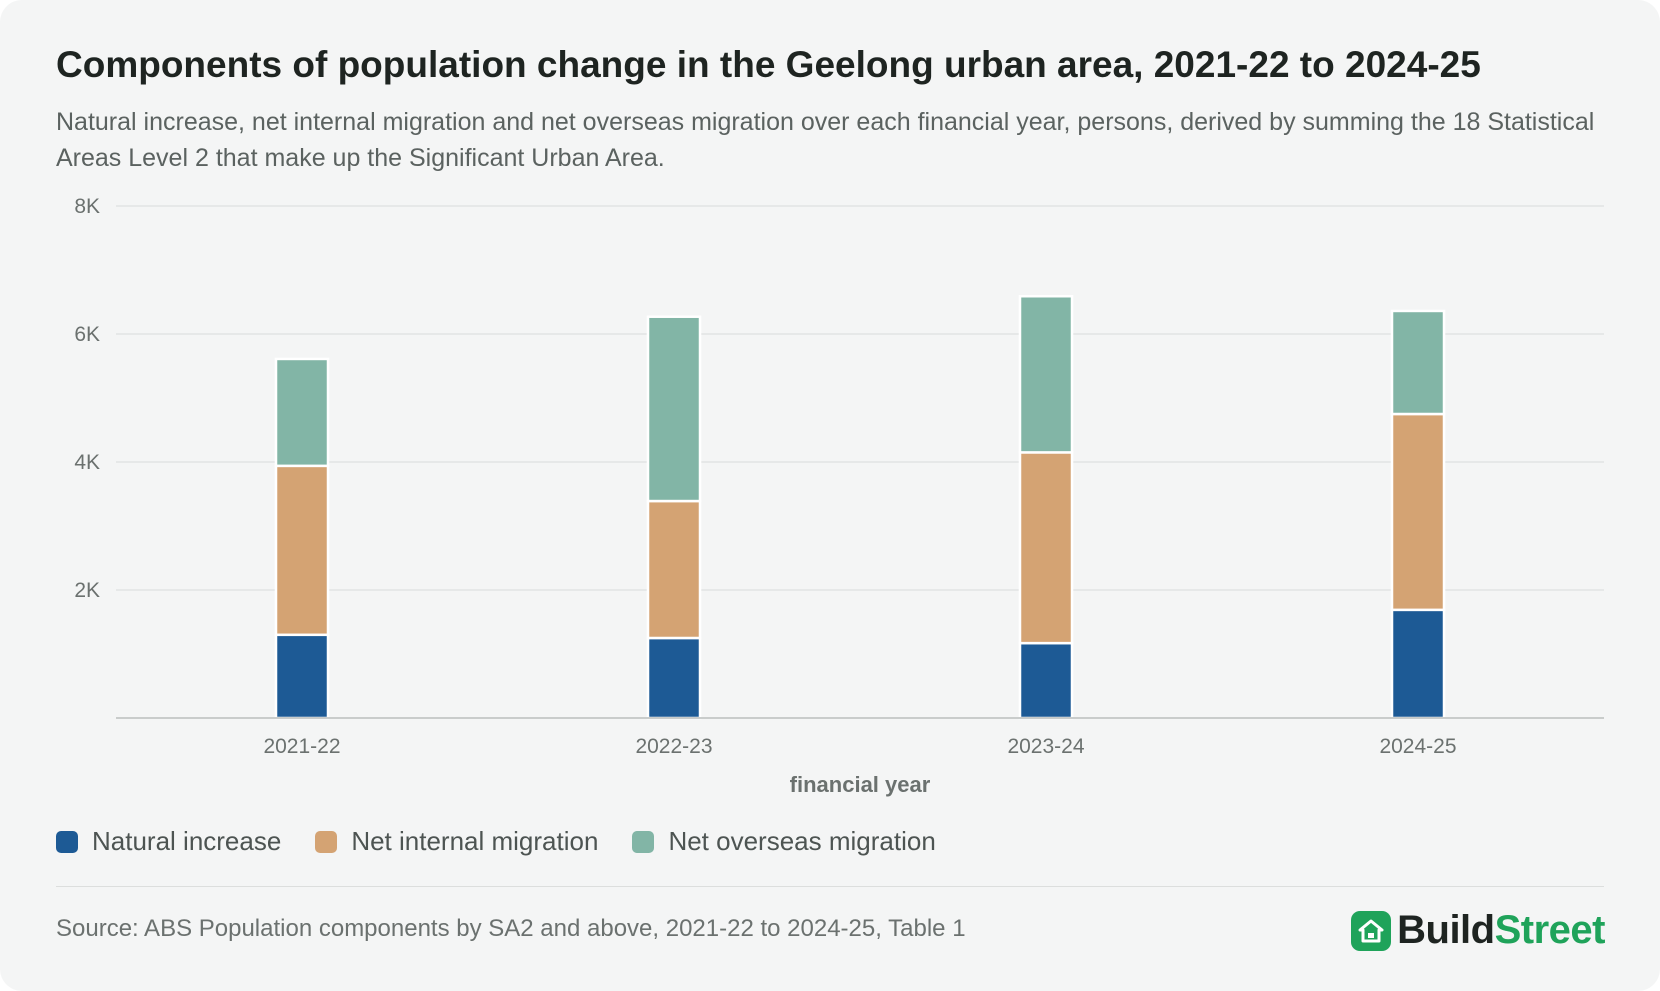  What do you see at coordinates (1550, 930) in the screenshot?
I see `brand-name-street: Street` at bounding box center [1550, 930].